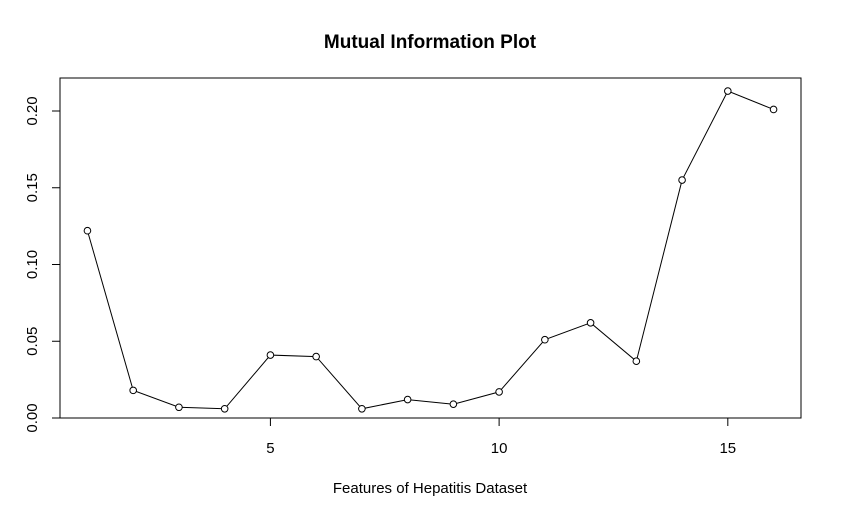 The height and width of the screenshot is (516, 861). What do you see at coordinates (430, 488) in the screenshot?
I see `x-axis-label: Features of Hepatitis Dataset` at bounding box center [430, 488].